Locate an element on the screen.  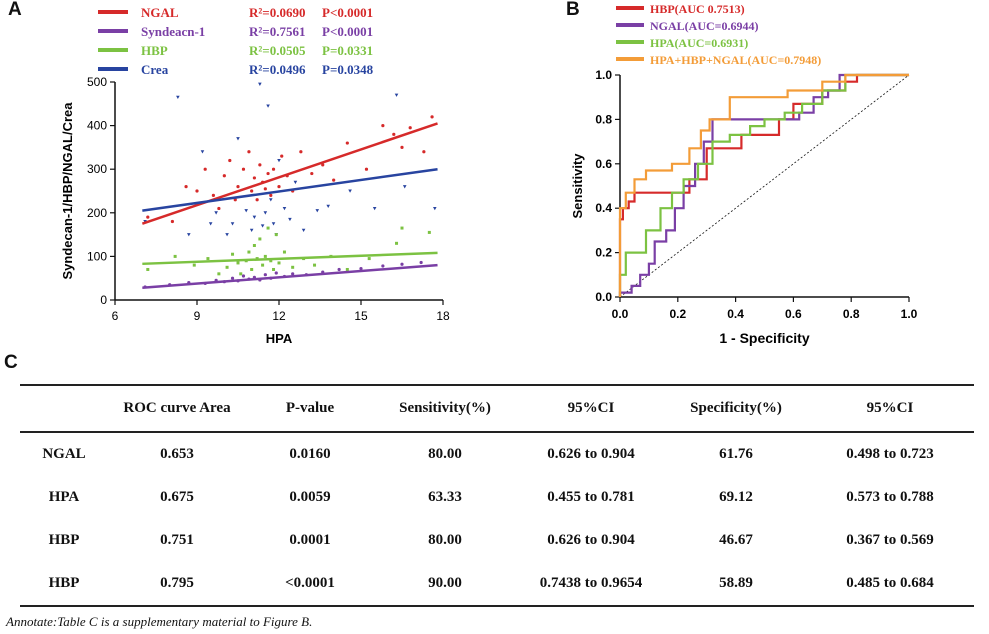
roc-curves is located at coordinates (763, 185).